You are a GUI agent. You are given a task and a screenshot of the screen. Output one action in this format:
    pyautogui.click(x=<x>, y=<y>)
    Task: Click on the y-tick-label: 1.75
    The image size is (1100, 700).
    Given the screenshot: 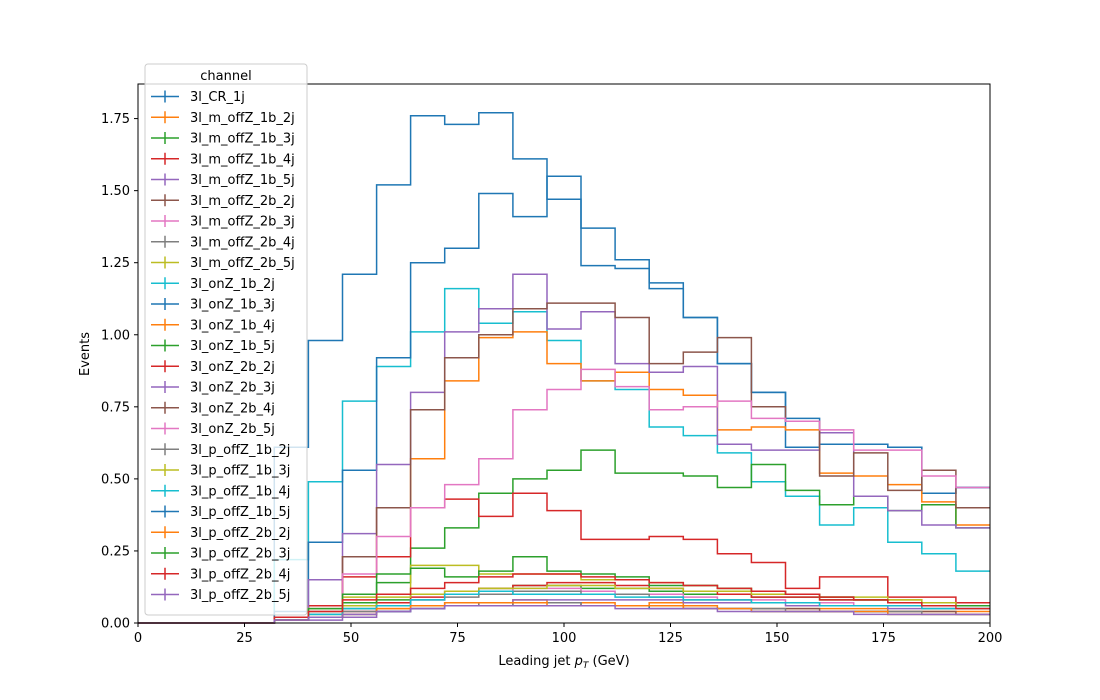 What is the action you would take?
    pyautogui.click(x=115, y=119)
    